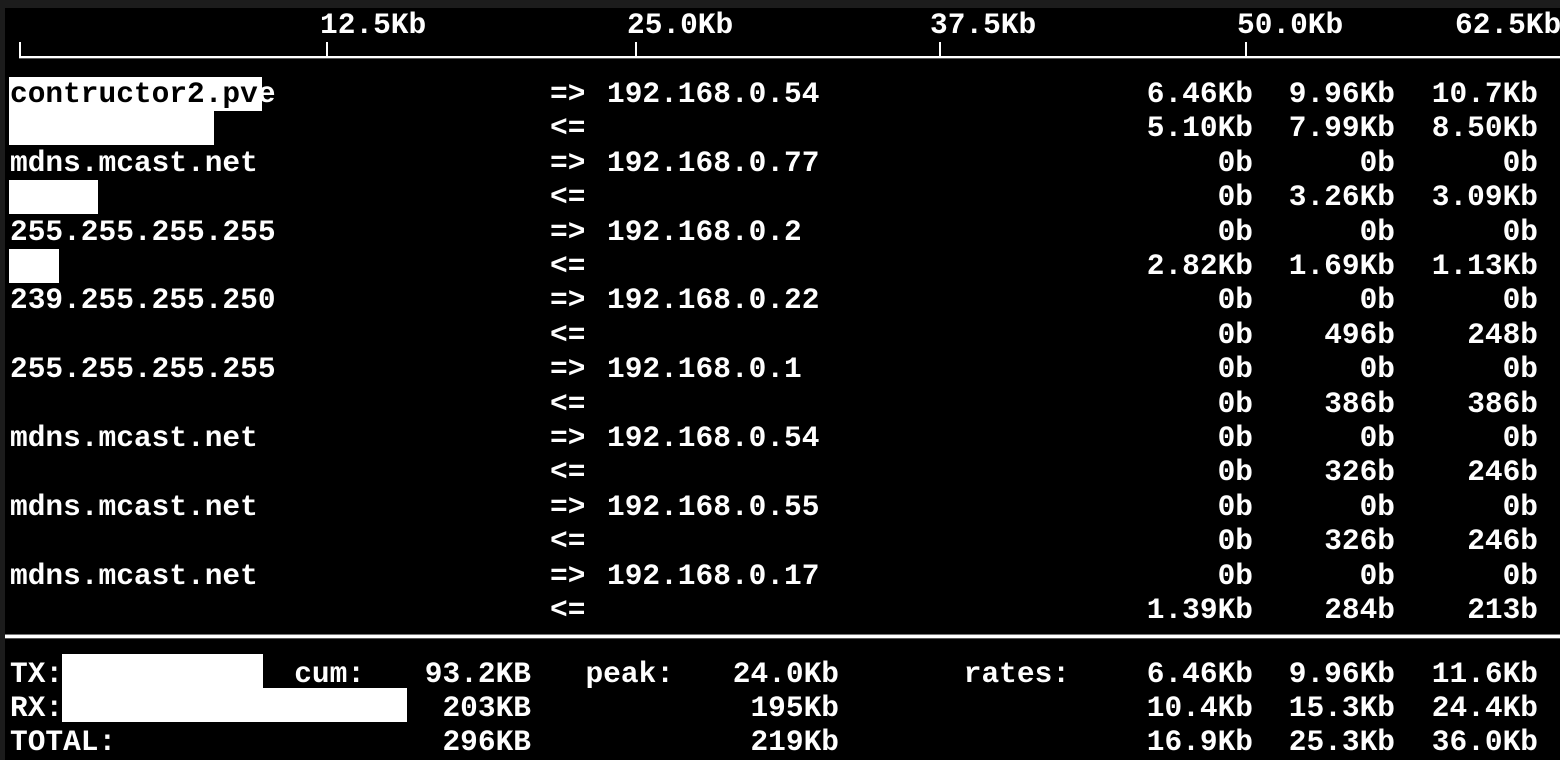 The image size is (1560, 760). What do you see at coordinates (780, 128) in the screenshot?
I see `connection-row: <= 5.10Kb 7.99Kb 8.50Kb` at bounding box center [780, 128].